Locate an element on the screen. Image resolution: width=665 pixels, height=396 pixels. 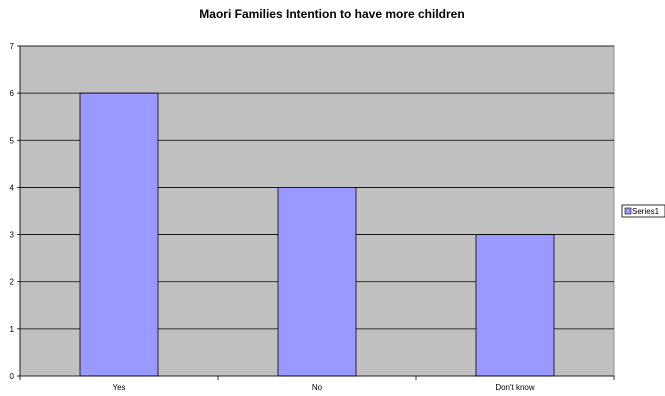
x-axis-ticks: Yes No Don't know is located at coordinates (317, 384).